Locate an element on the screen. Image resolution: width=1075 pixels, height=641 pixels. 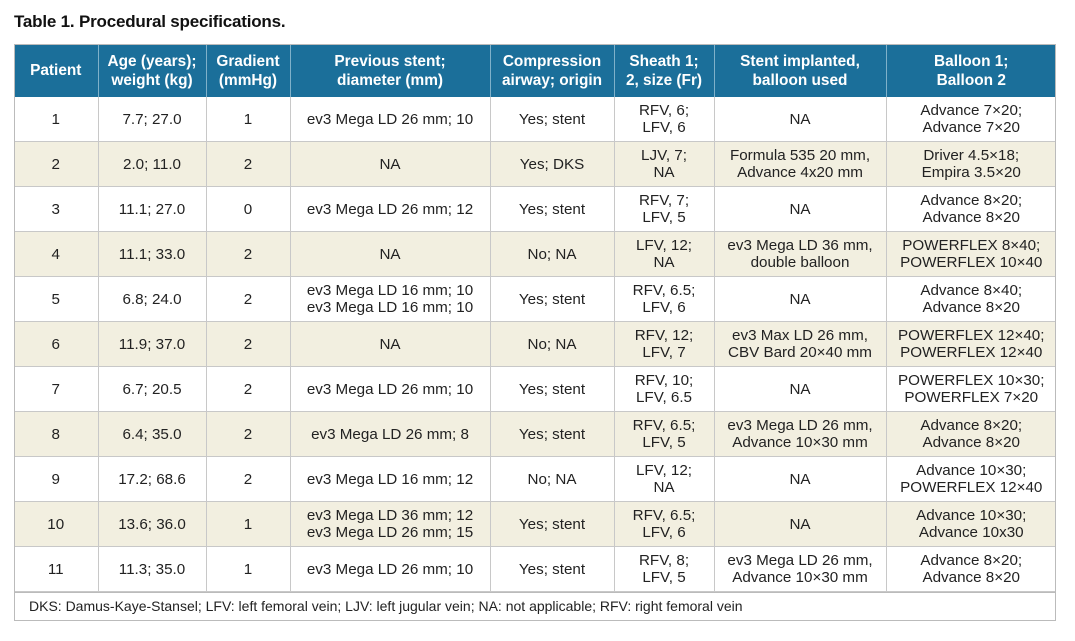
cell-line: Advance 4x20 mm is located at coordinates (800, 172).